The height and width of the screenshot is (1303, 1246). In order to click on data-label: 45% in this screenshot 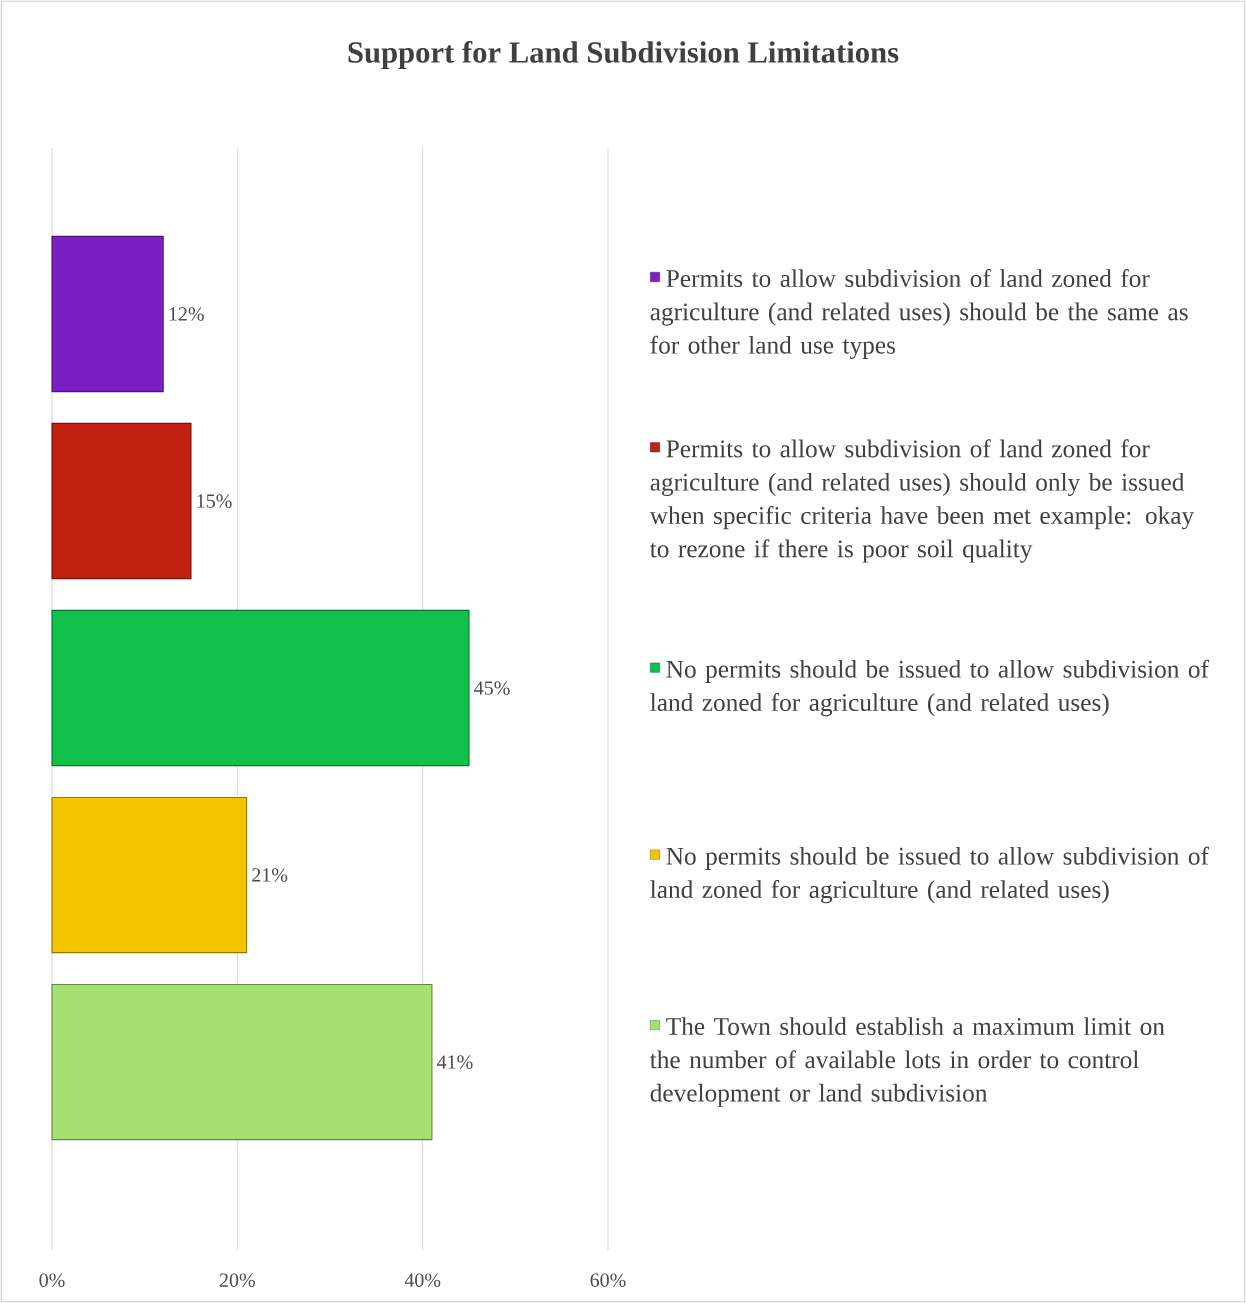, I will do `click(492, 688)`.